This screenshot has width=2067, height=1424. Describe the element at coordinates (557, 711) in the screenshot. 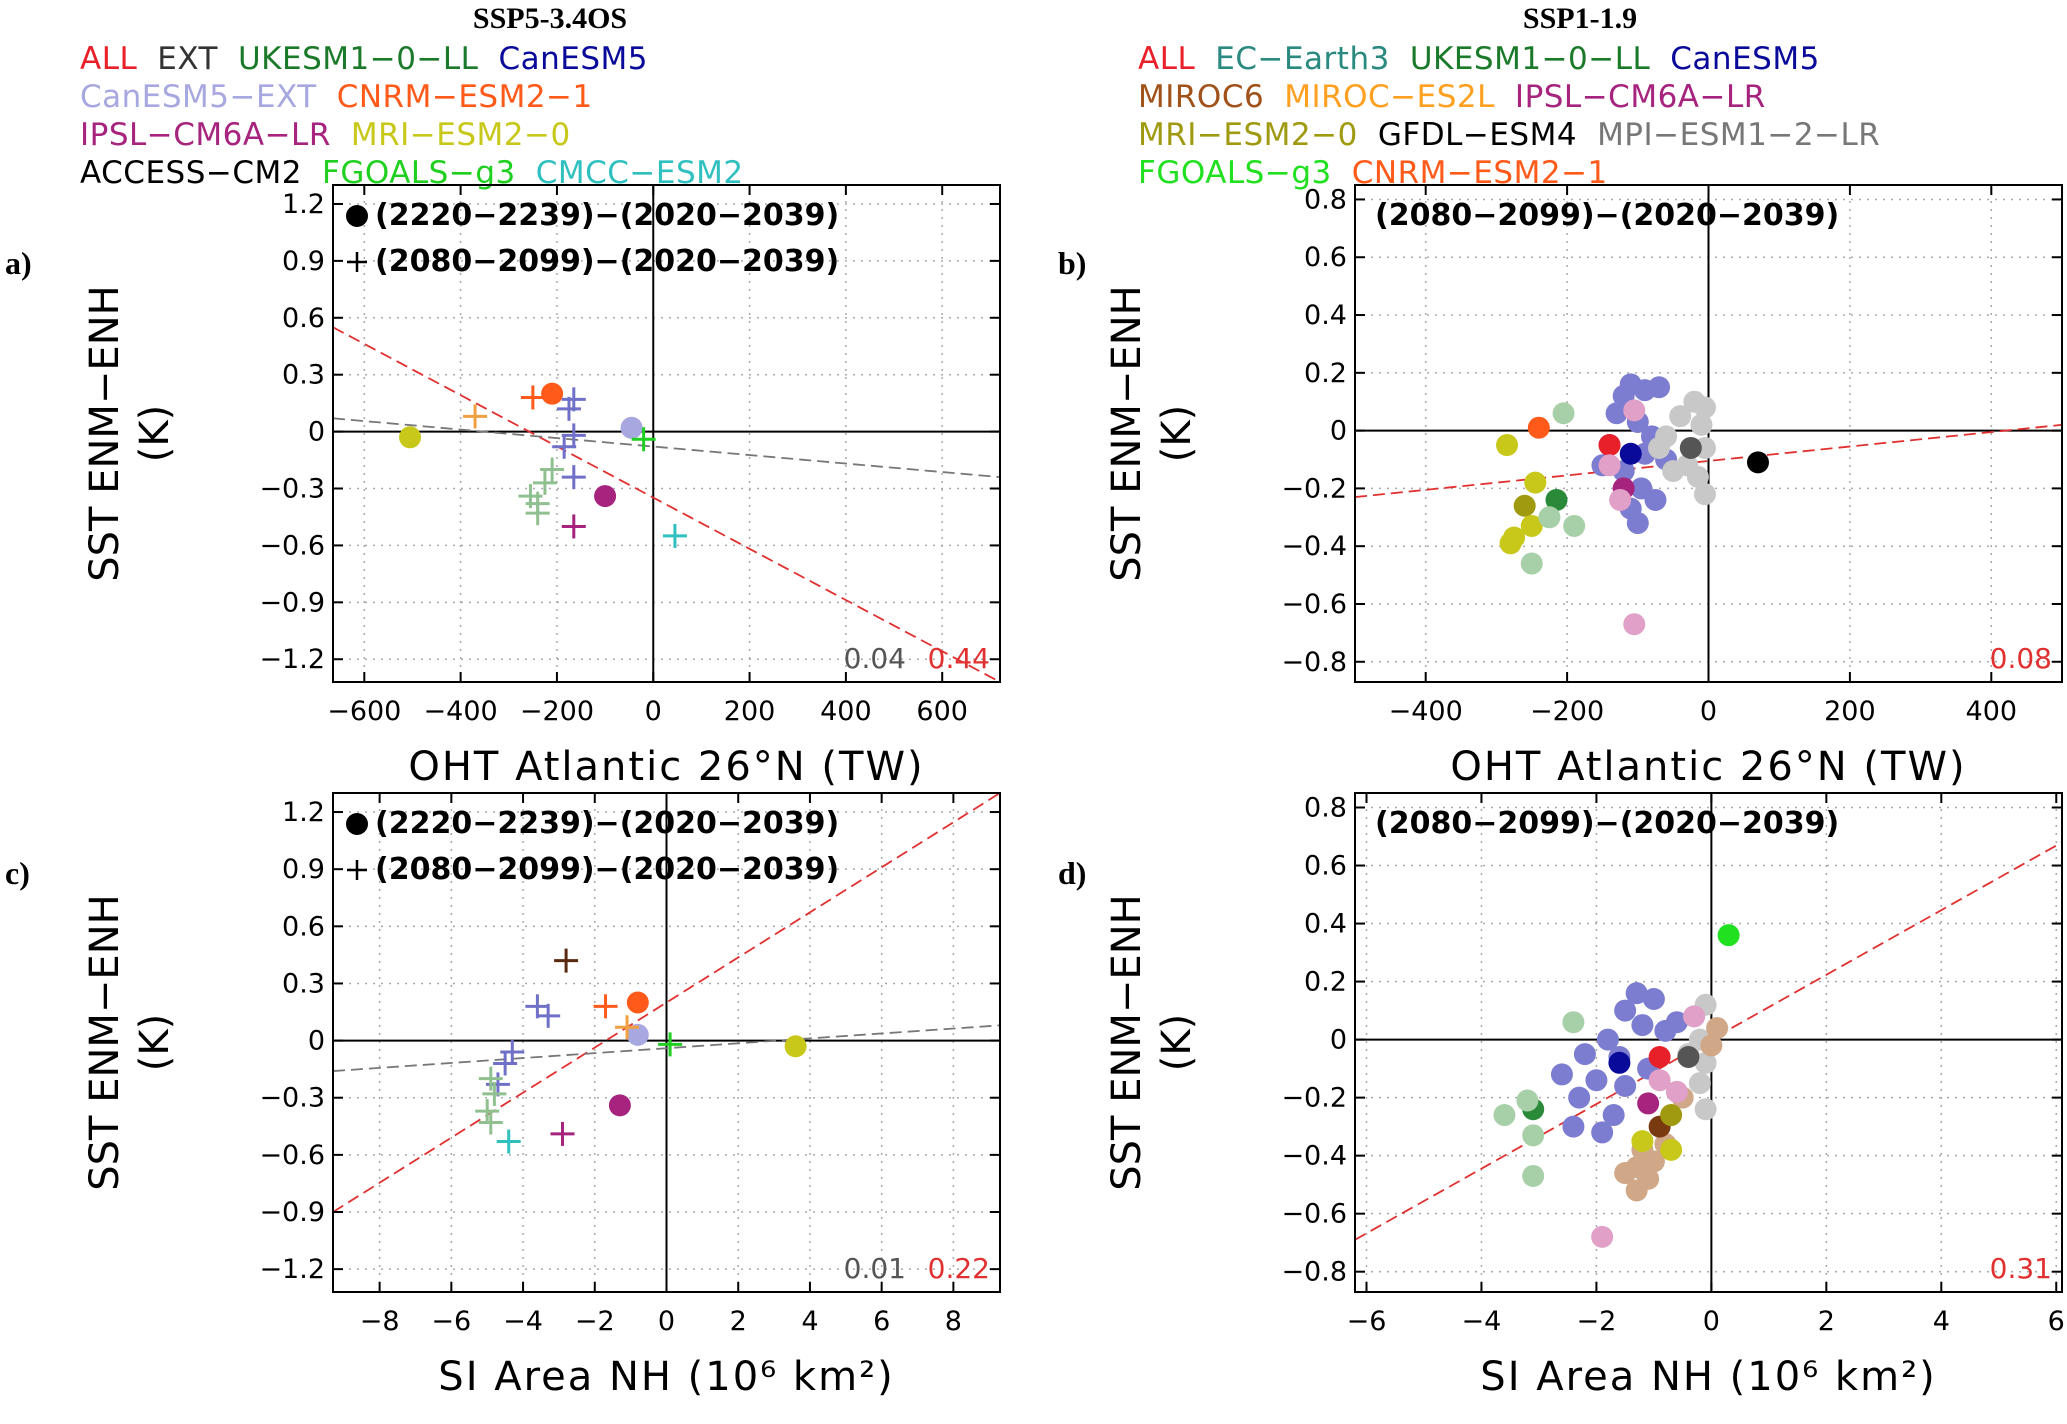

I see `x-tick-label: −200` at that location.